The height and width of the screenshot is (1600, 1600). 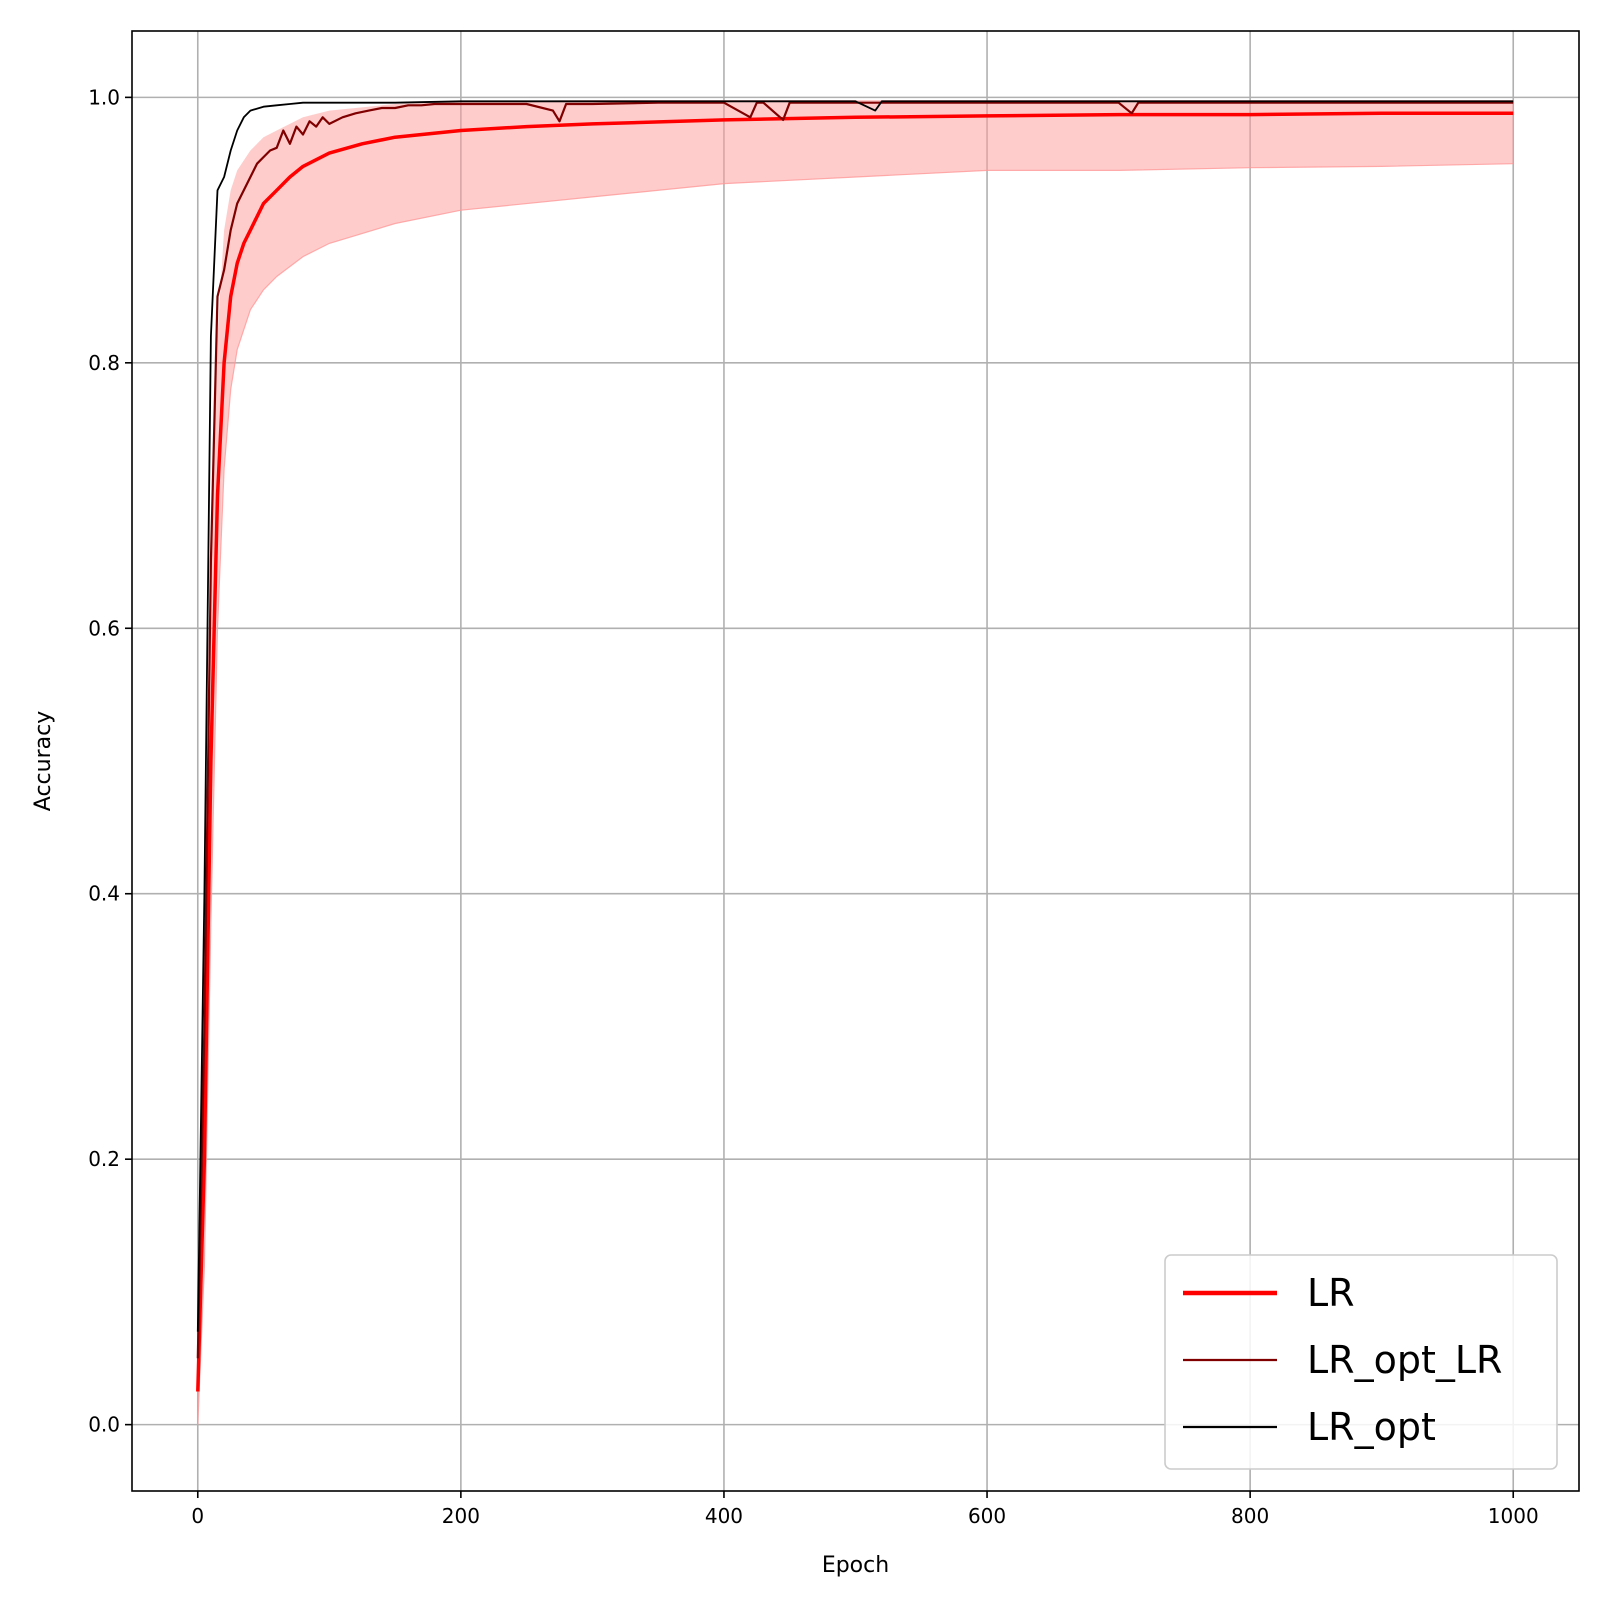 I want to click on y-tick-label: 0.6, so click(x=104, y=628).